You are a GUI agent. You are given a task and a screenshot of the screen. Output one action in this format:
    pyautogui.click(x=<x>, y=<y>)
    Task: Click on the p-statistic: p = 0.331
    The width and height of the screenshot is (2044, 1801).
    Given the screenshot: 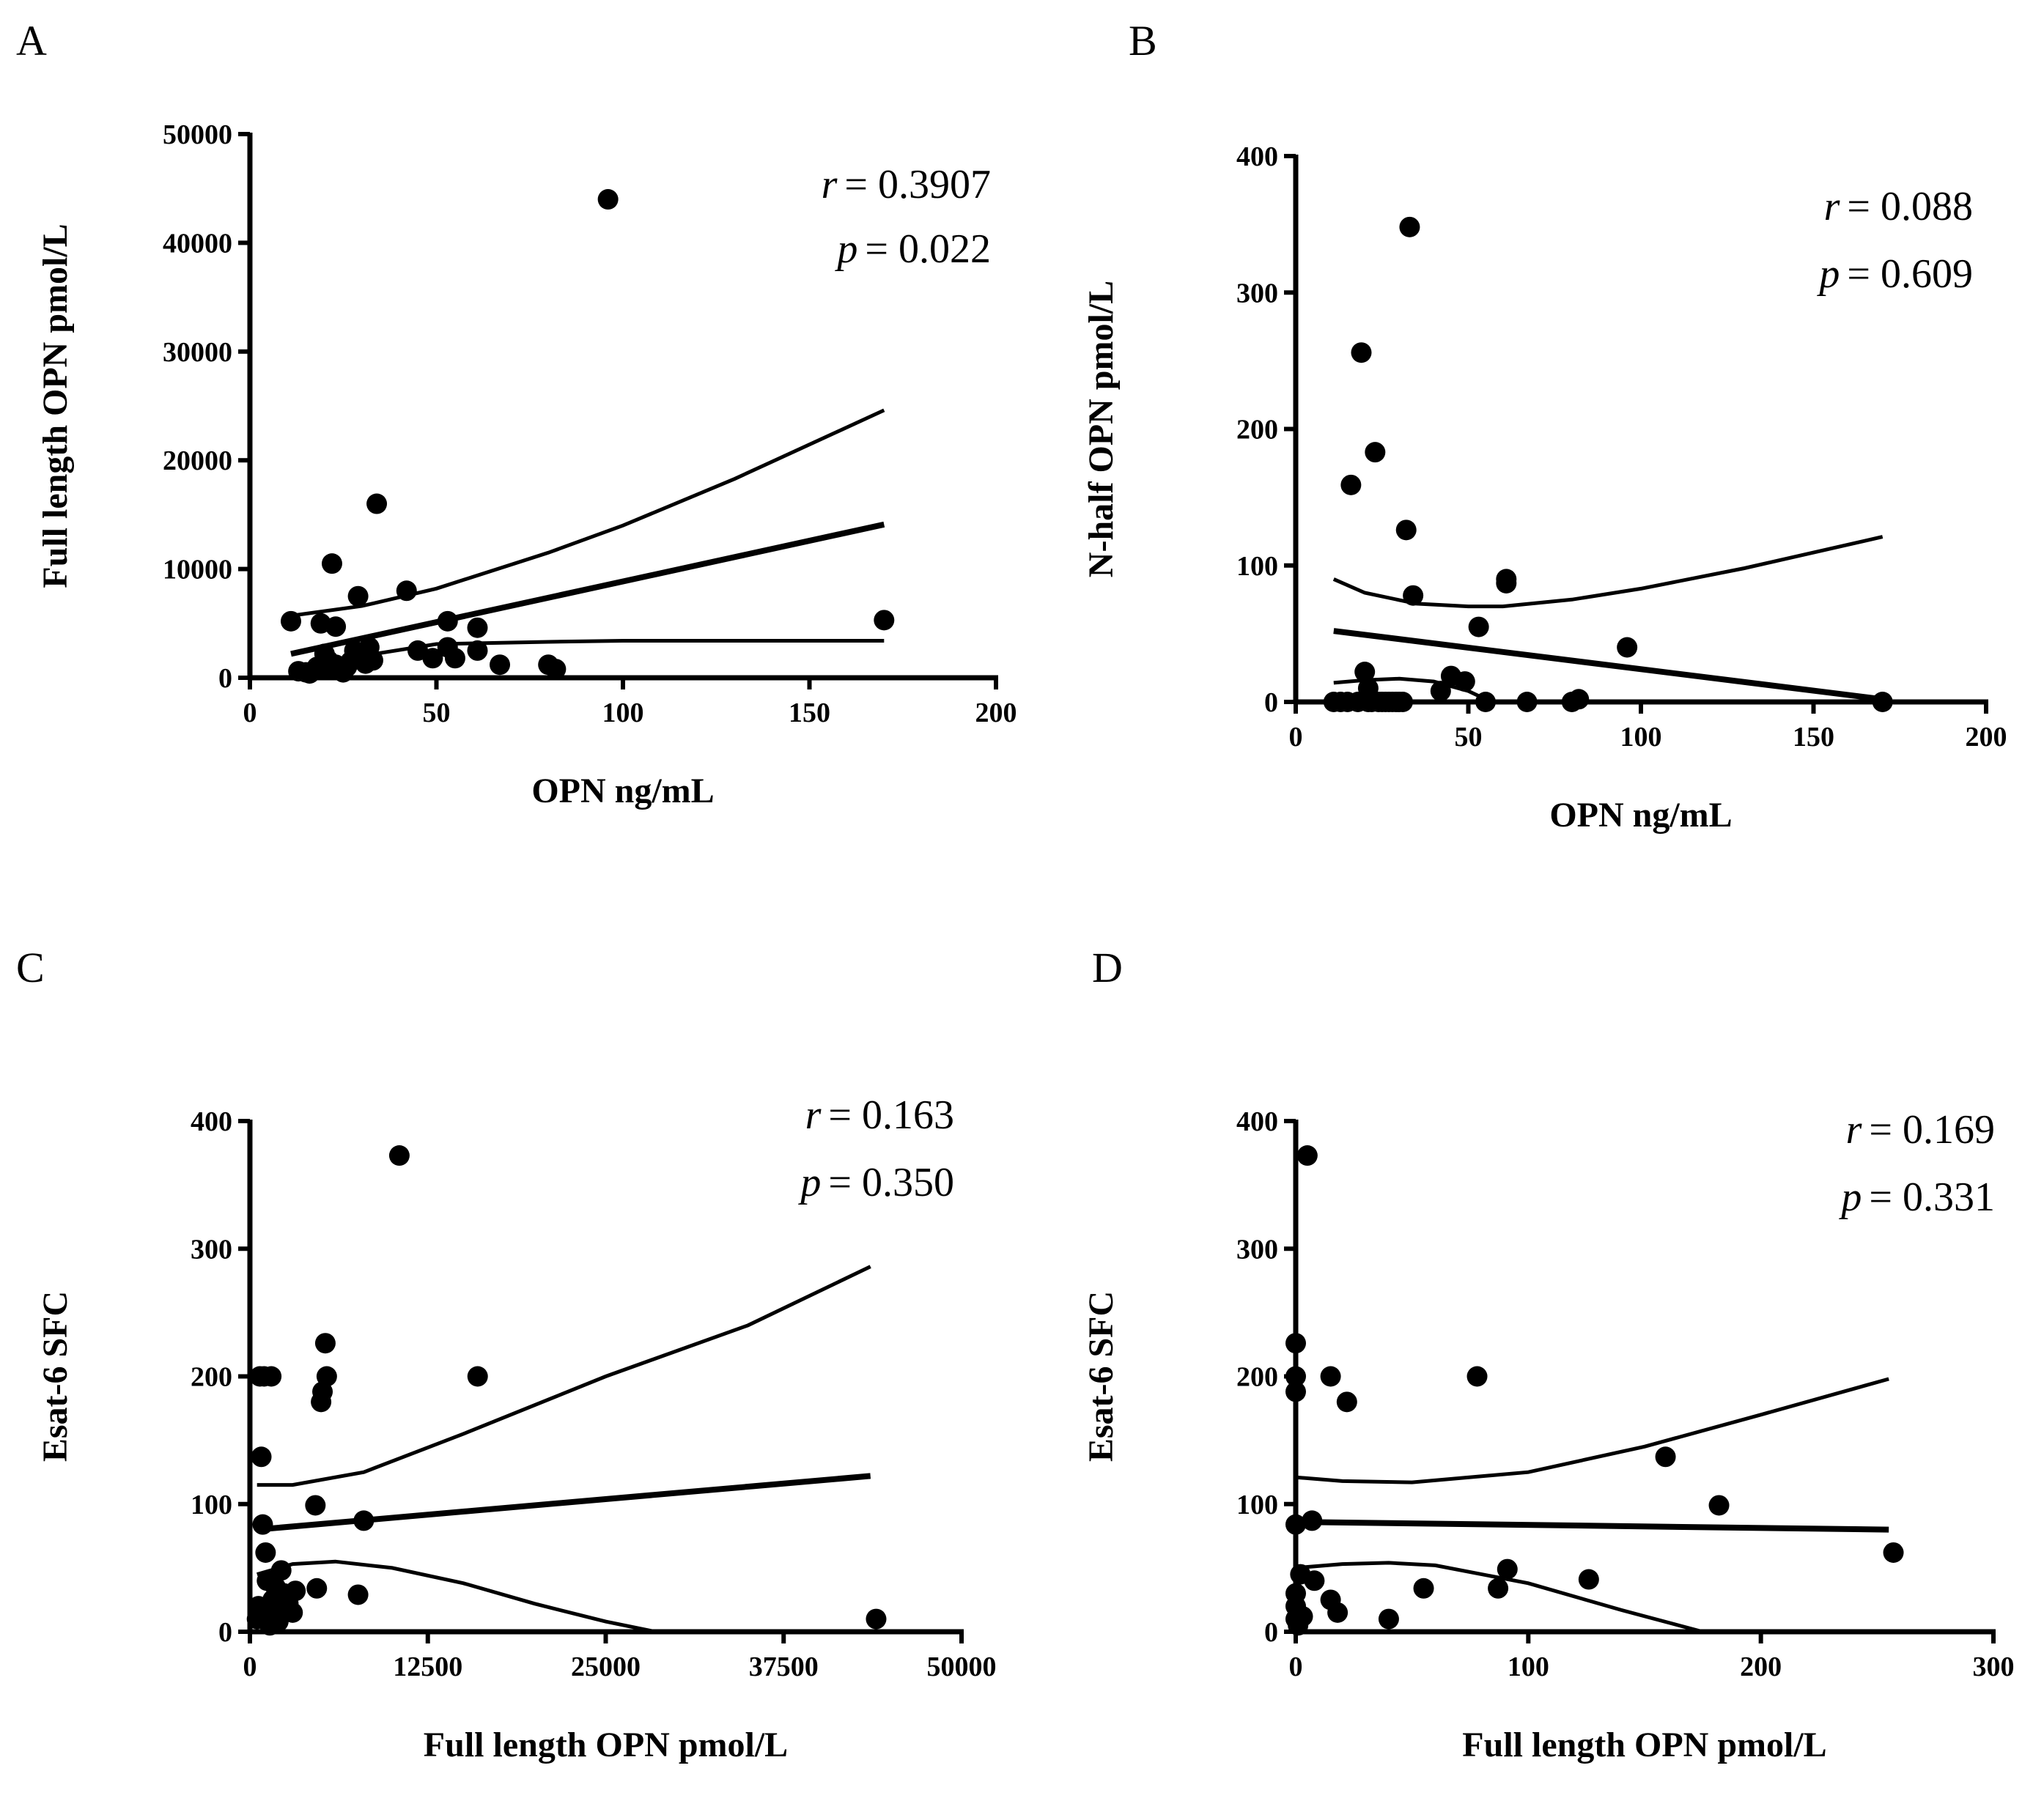 What is the action you would take?
    pyautogui.click(x=1916, y=1197)
    